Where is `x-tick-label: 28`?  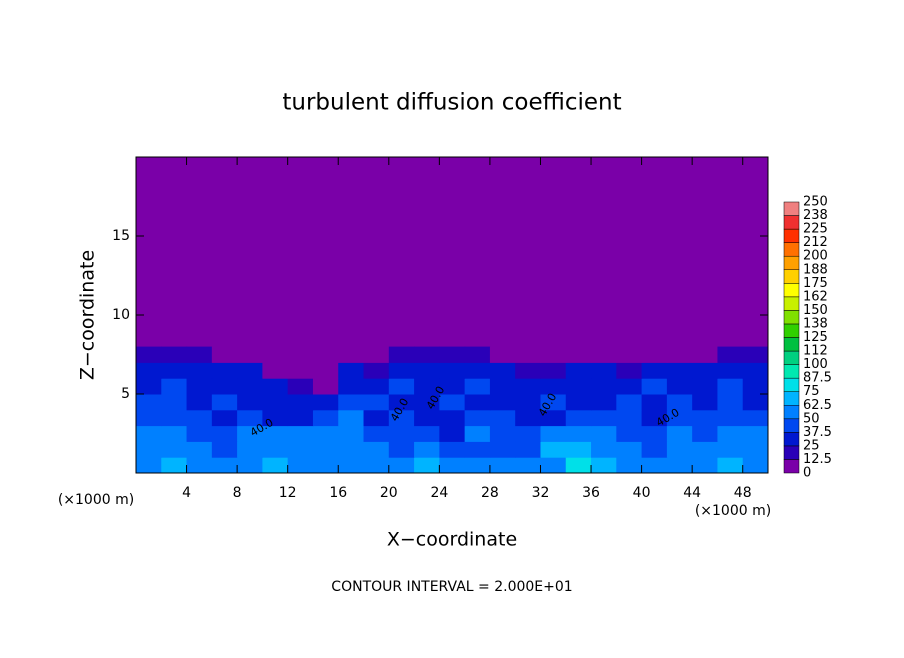 x-tick-label: 28 is located at coordinates (490, 493).